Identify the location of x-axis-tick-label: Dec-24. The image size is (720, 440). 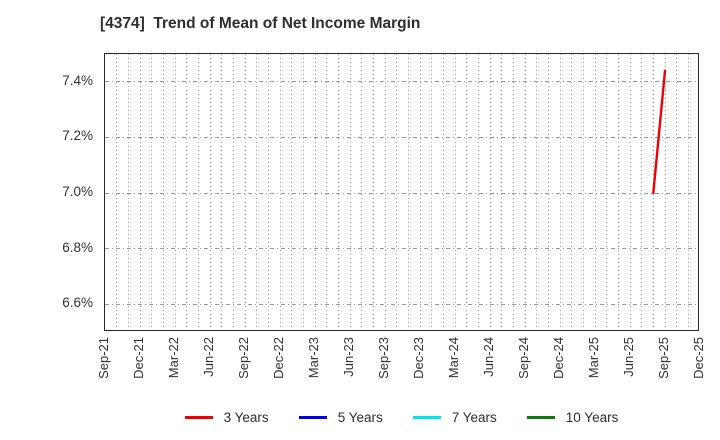
(558, 358).